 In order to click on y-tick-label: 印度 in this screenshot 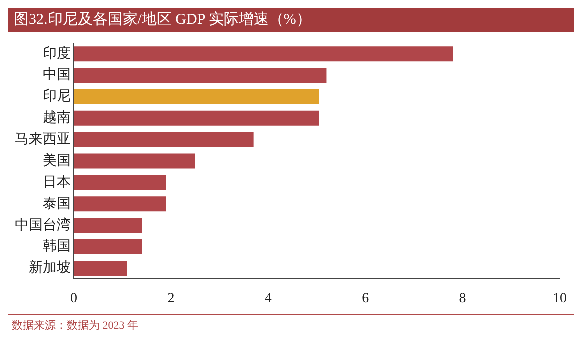, I will do `click(57, 54)`.